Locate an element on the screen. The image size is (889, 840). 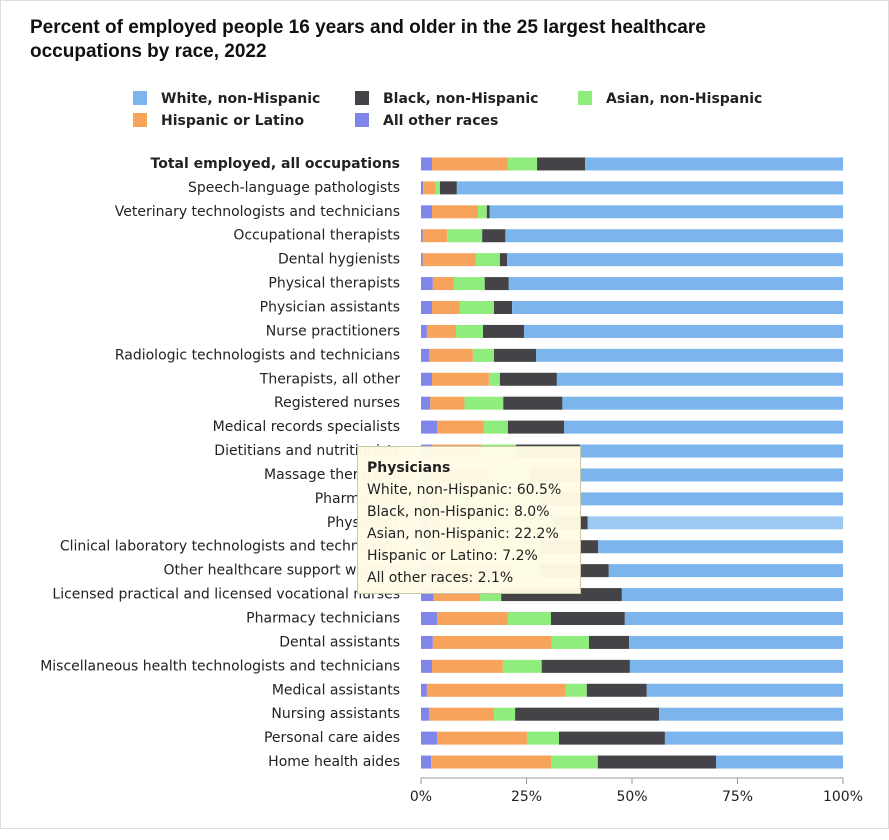
tooltip-line: Hispanic or Latino: 7.2% is located at coordinates (452, 556).